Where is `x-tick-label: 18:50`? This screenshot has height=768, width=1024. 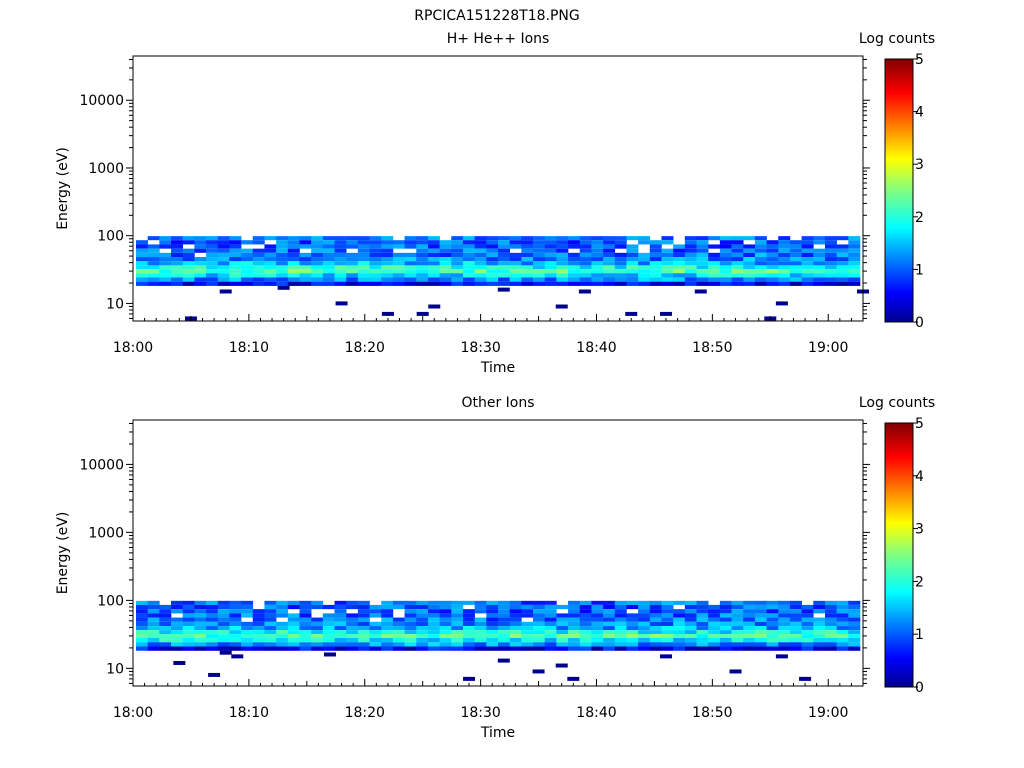
x-tick-label: 18:50 is located at coordinates (712, 713).